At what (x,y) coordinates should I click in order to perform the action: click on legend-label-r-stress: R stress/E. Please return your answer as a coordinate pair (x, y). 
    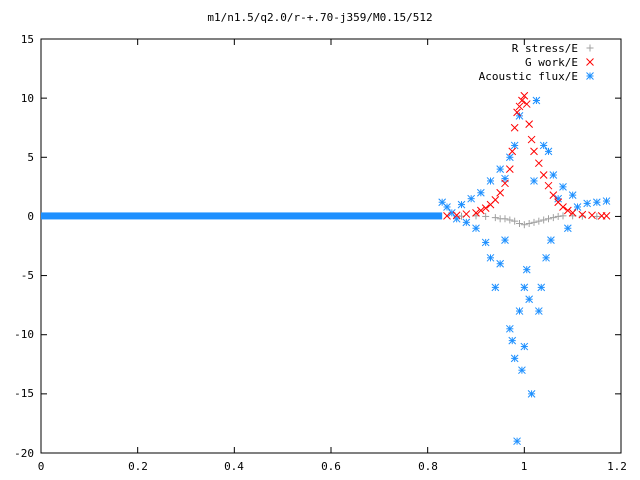
    Looking at the image, I should click on (545, 48).